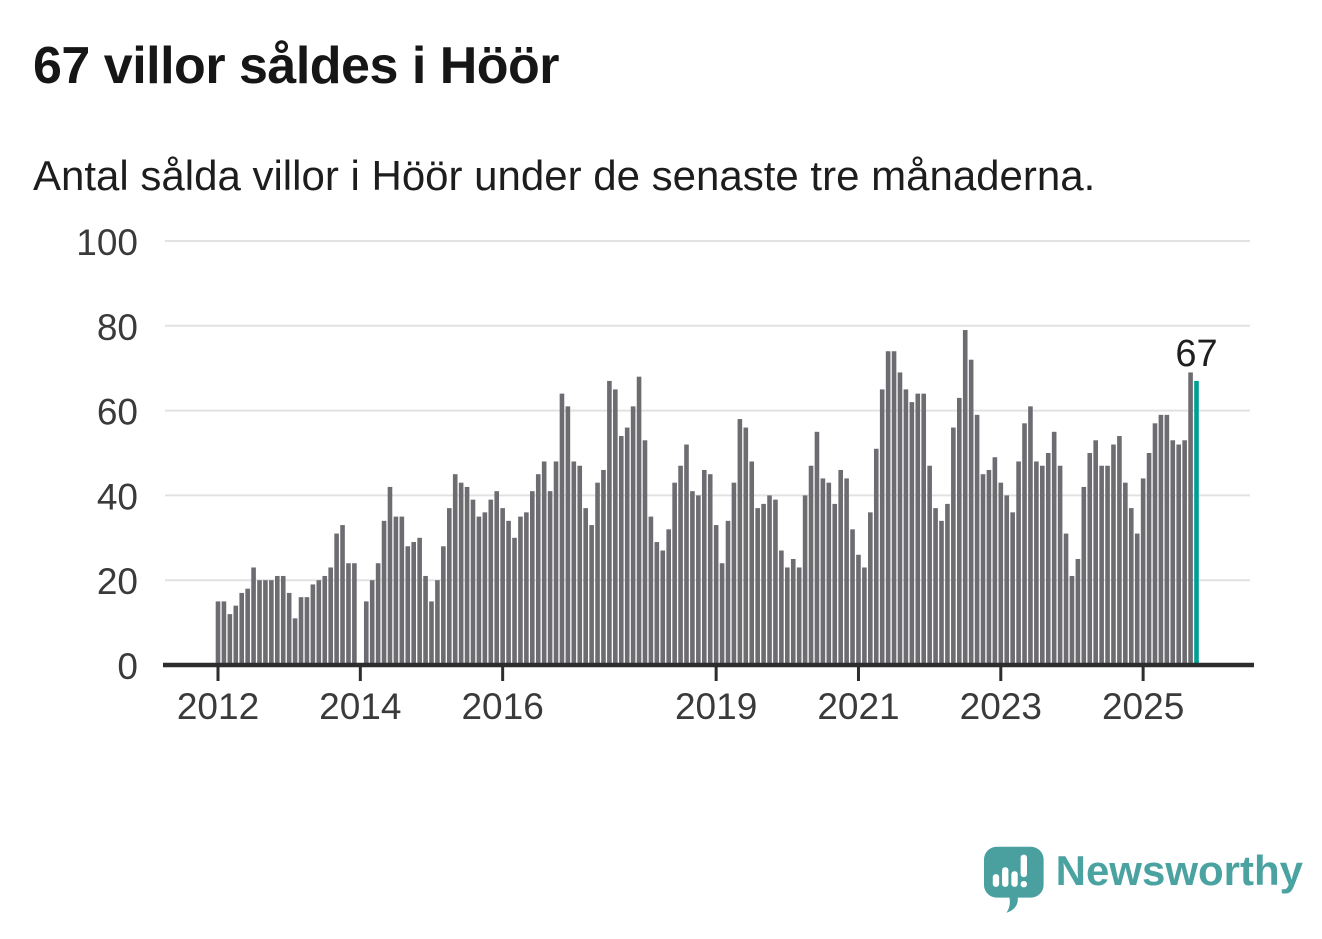 The image size is (1322, 939). Describe the element at coordinates (296, 66) in the screenshot. I see `page-title: 67 villor såldes i Höör` at that location.